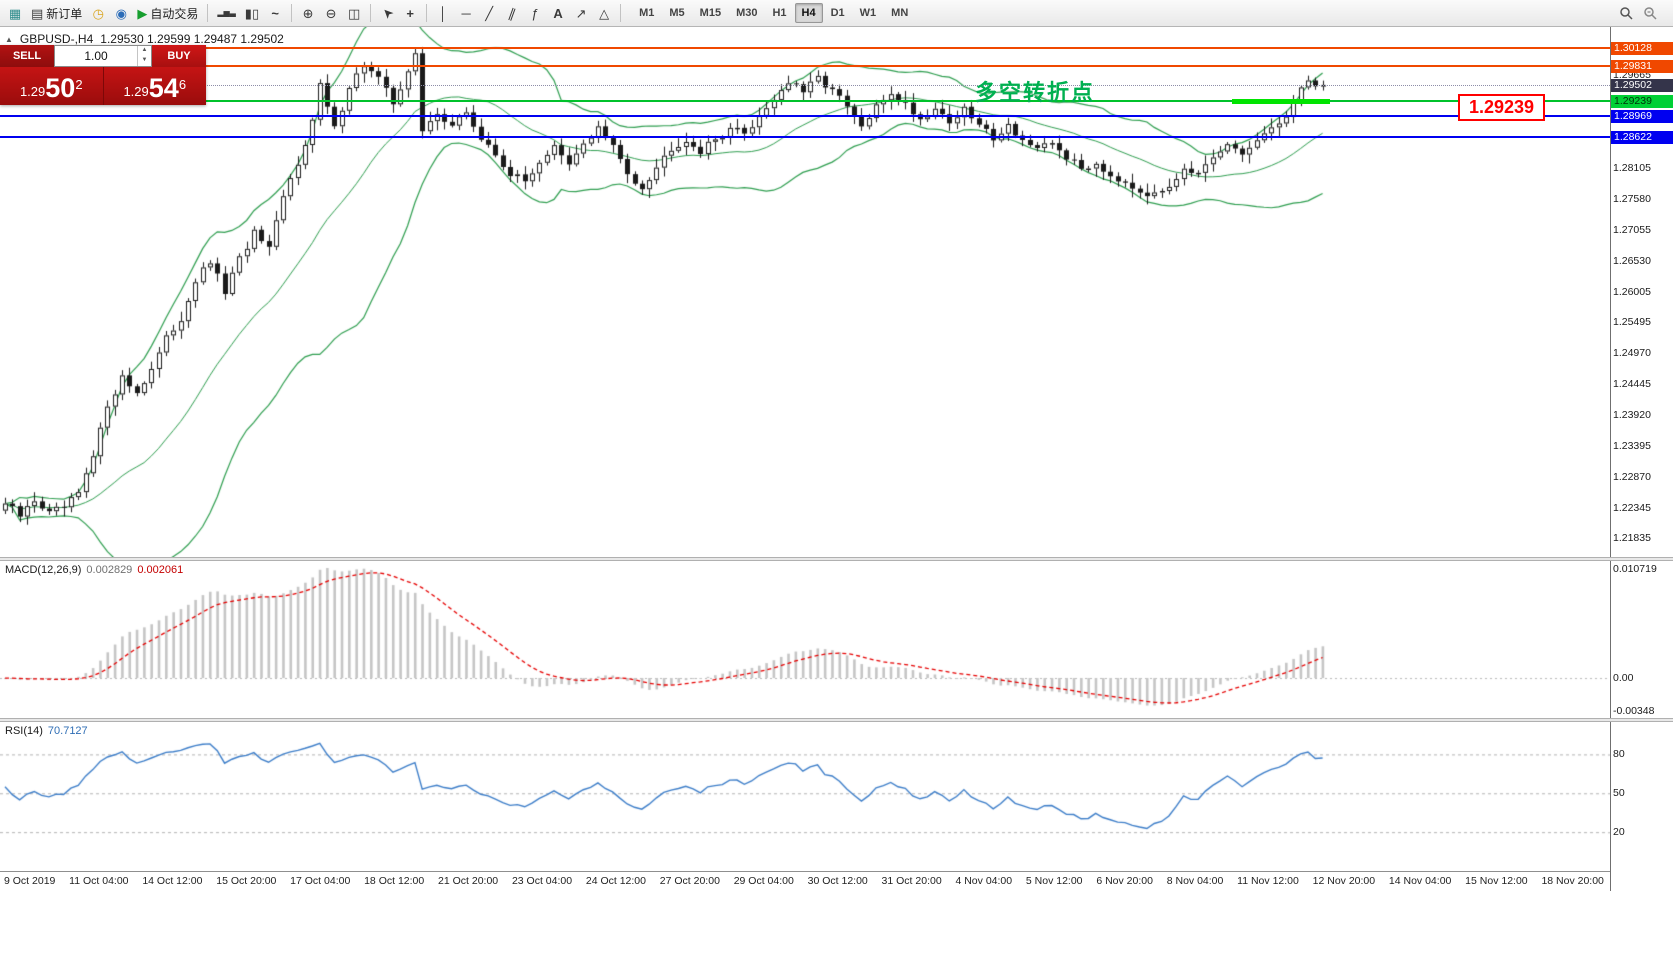  What do you see at coordinates (56, 13) in the screenshot?
I see `new-order-button: ▤ 新订单` at bounding box center [56, 13].